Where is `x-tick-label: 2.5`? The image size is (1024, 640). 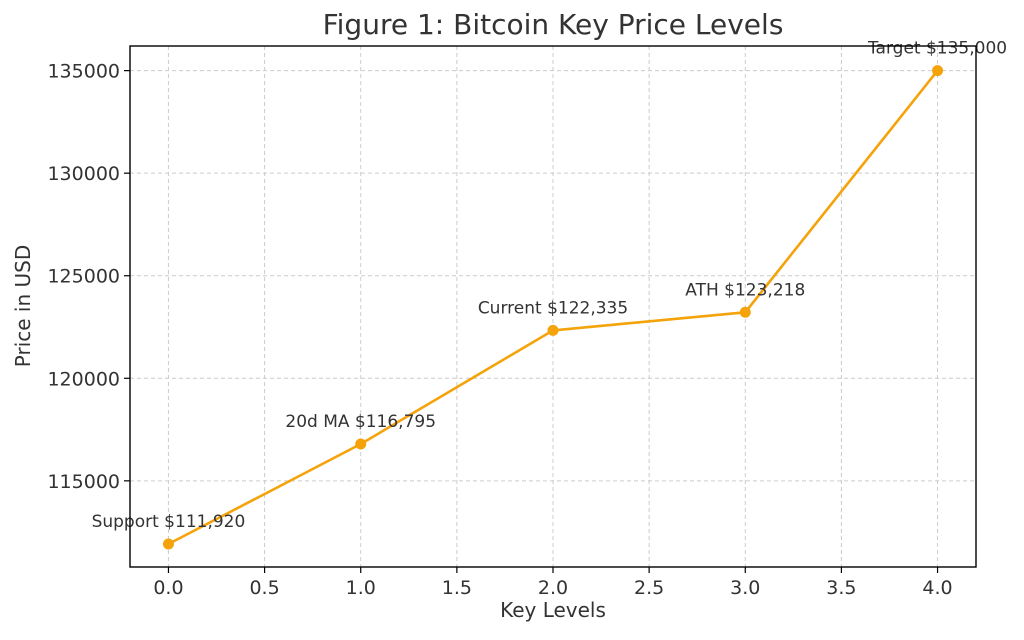 x-tick-label: 2.5 is located at coordinates (649, 588).